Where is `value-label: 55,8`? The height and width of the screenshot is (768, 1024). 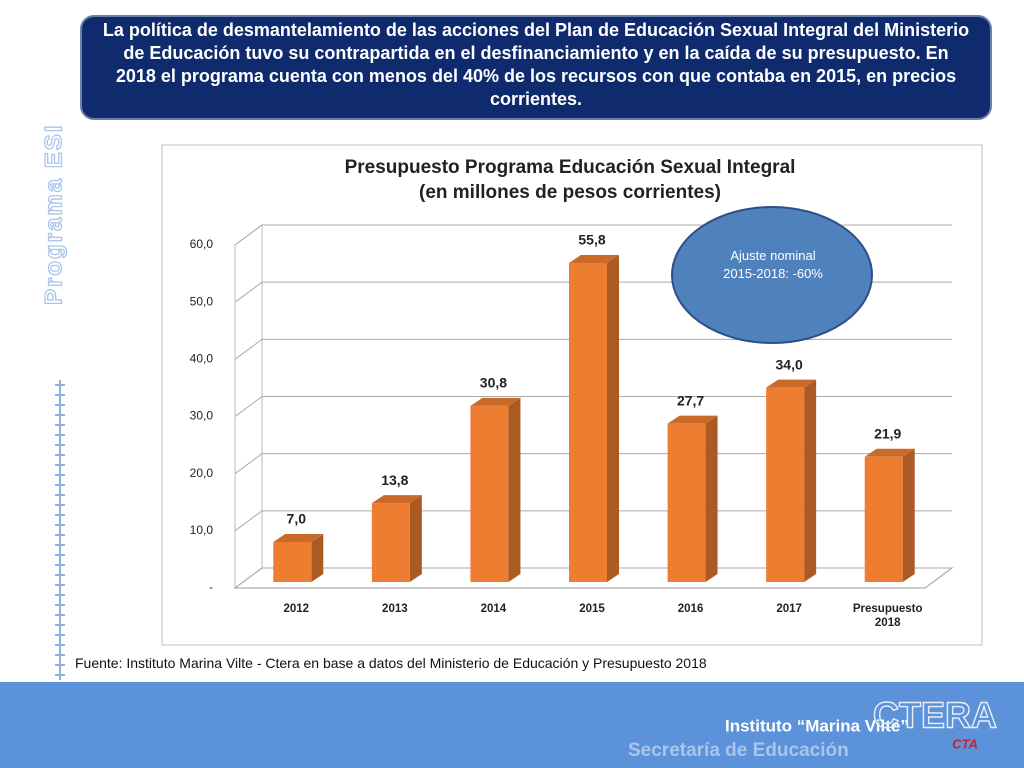 value-label: 55,8 is located at coordinates (591, 240).